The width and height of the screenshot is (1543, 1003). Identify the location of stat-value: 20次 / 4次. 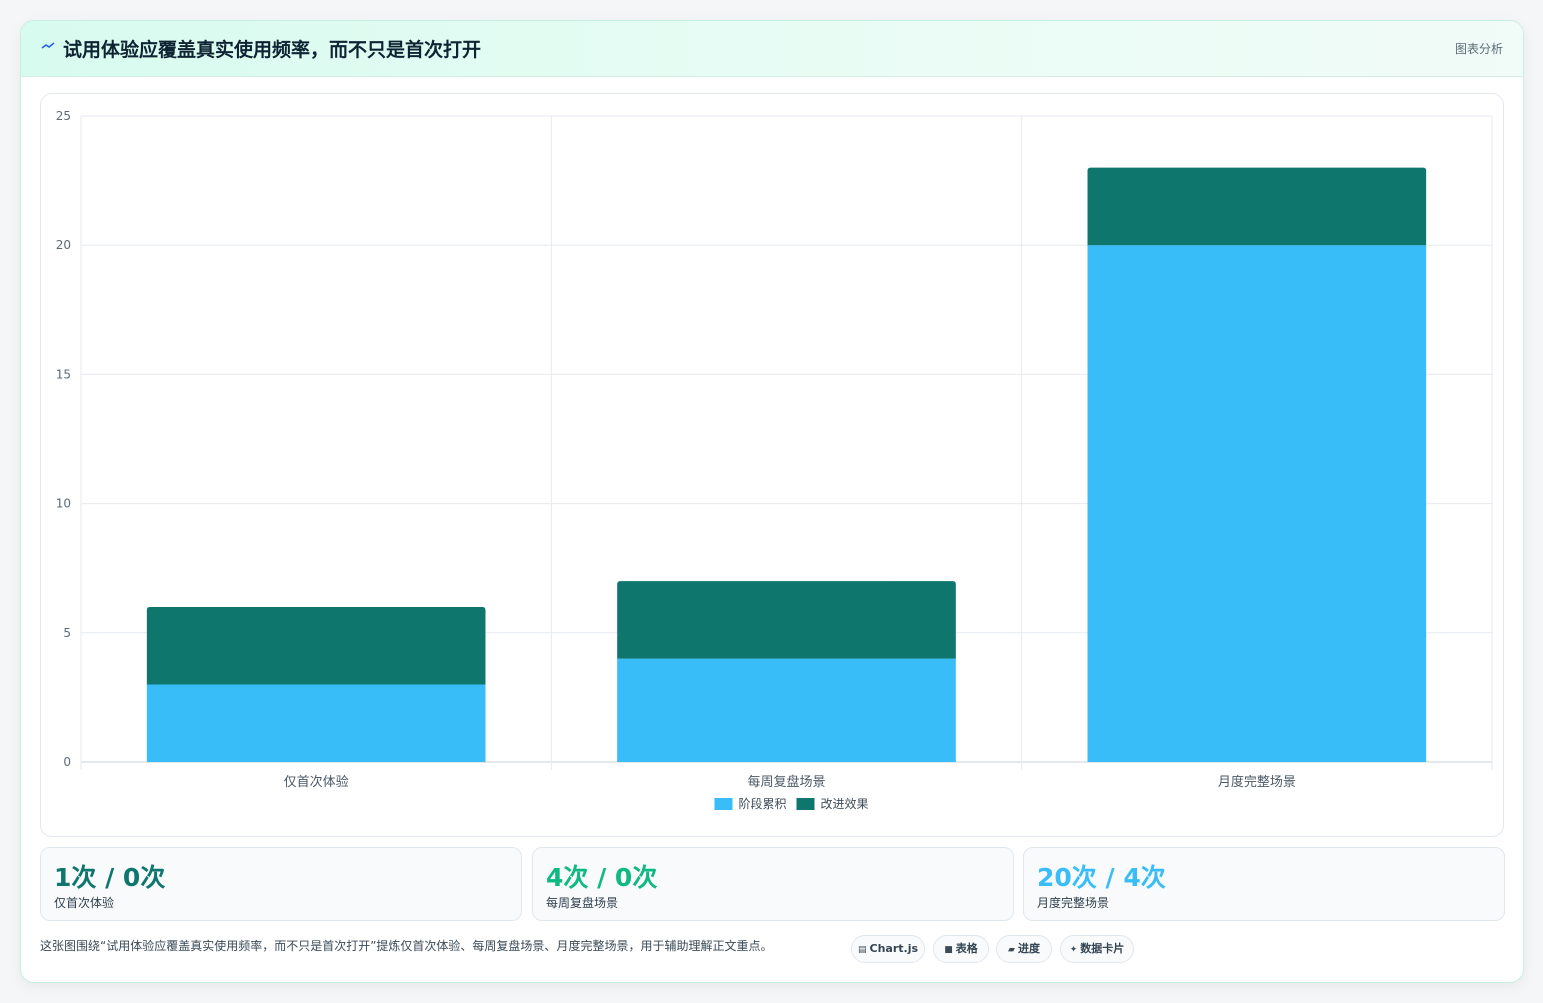
(1101, 877).